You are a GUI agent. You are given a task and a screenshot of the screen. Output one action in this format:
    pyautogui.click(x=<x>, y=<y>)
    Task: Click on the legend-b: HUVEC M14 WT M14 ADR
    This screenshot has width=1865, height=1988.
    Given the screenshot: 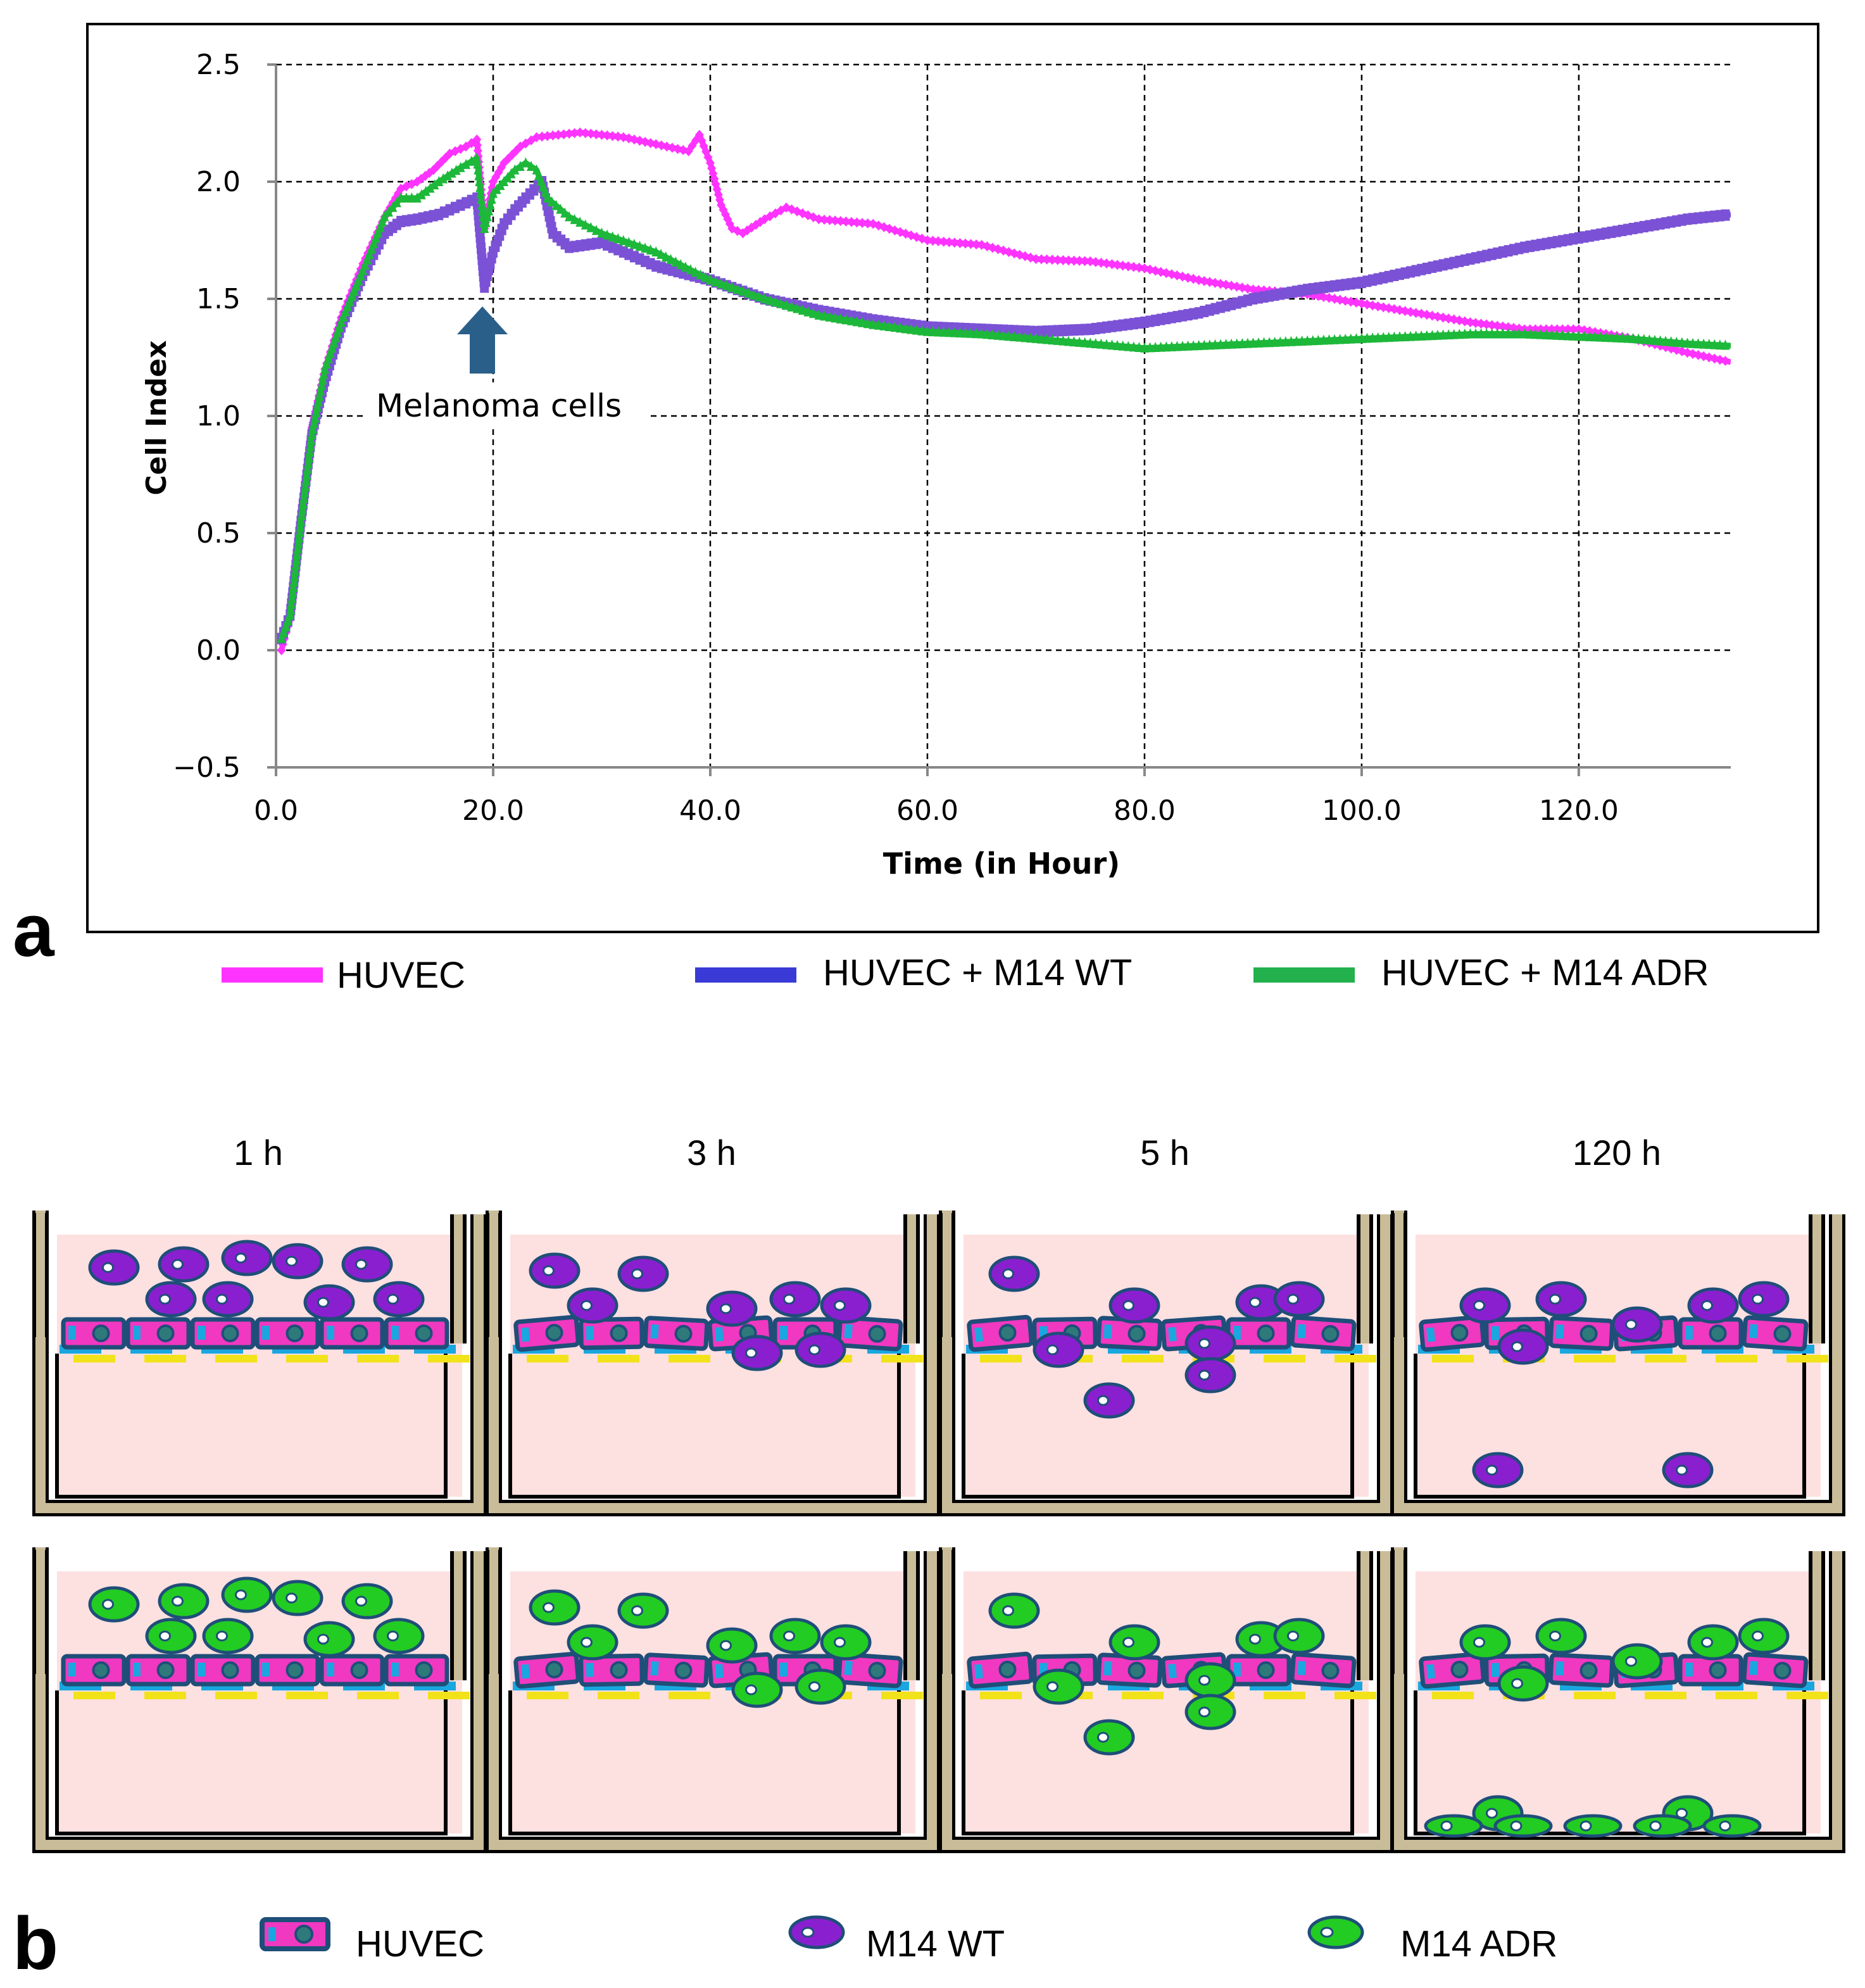 What is the action you would take?
    pyautogui.click(x=909, y=1940)
    